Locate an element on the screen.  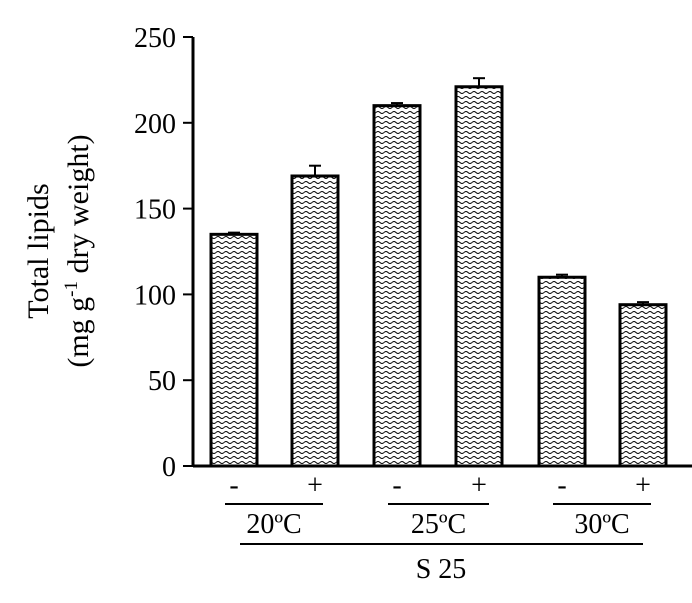
group-label-3: 30ºC is located at coordinates (601, 524).